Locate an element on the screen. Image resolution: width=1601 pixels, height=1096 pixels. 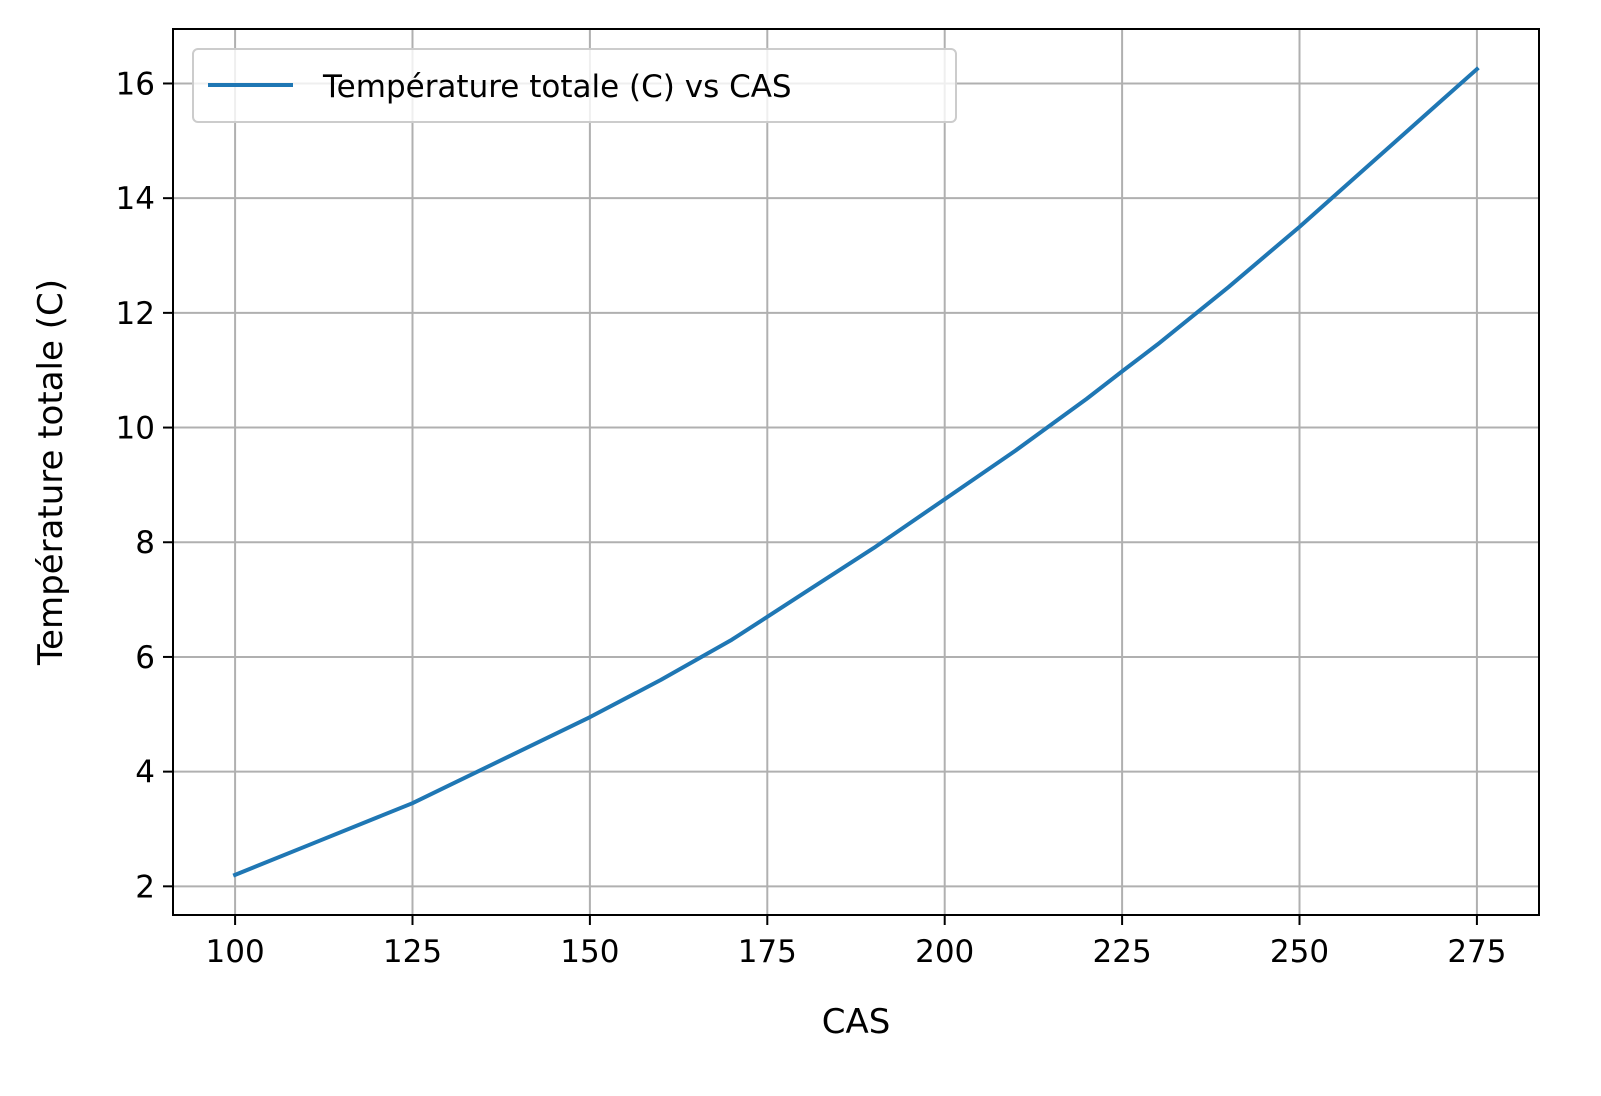
y-tick-label: 16 is located at coordinates (135, 84).